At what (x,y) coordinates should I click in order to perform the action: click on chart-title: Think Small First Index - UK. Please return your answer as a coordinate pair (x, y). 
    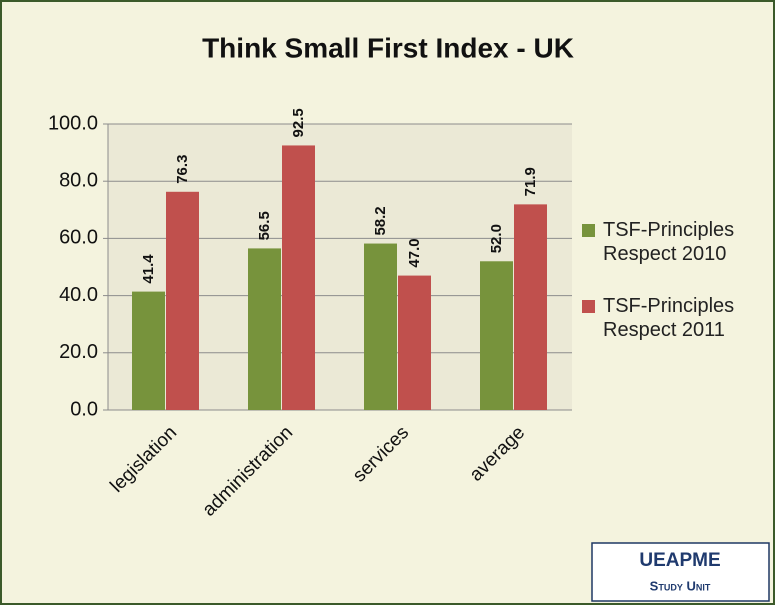
    Looking at the image, I should click on (388, 47).